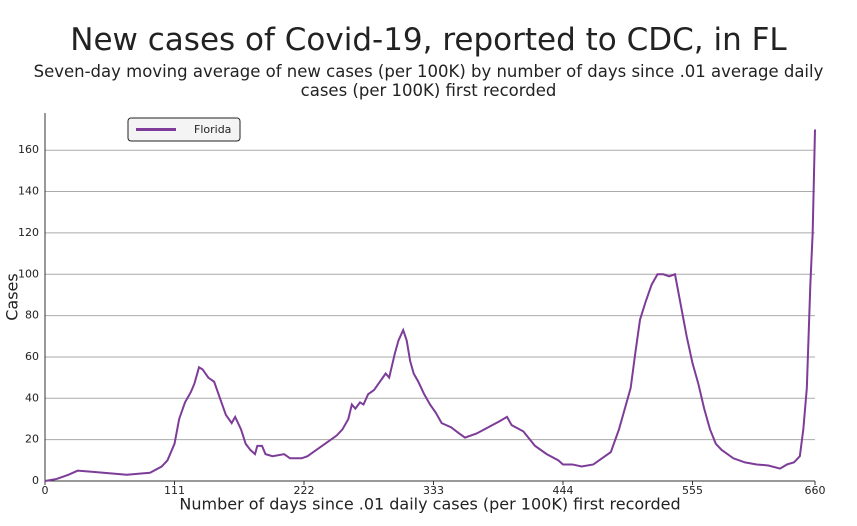  What do you see at coordinates (28, 273) in the screenshot?
I see `y-tick-label: 100` at bounding box center [28, 273].